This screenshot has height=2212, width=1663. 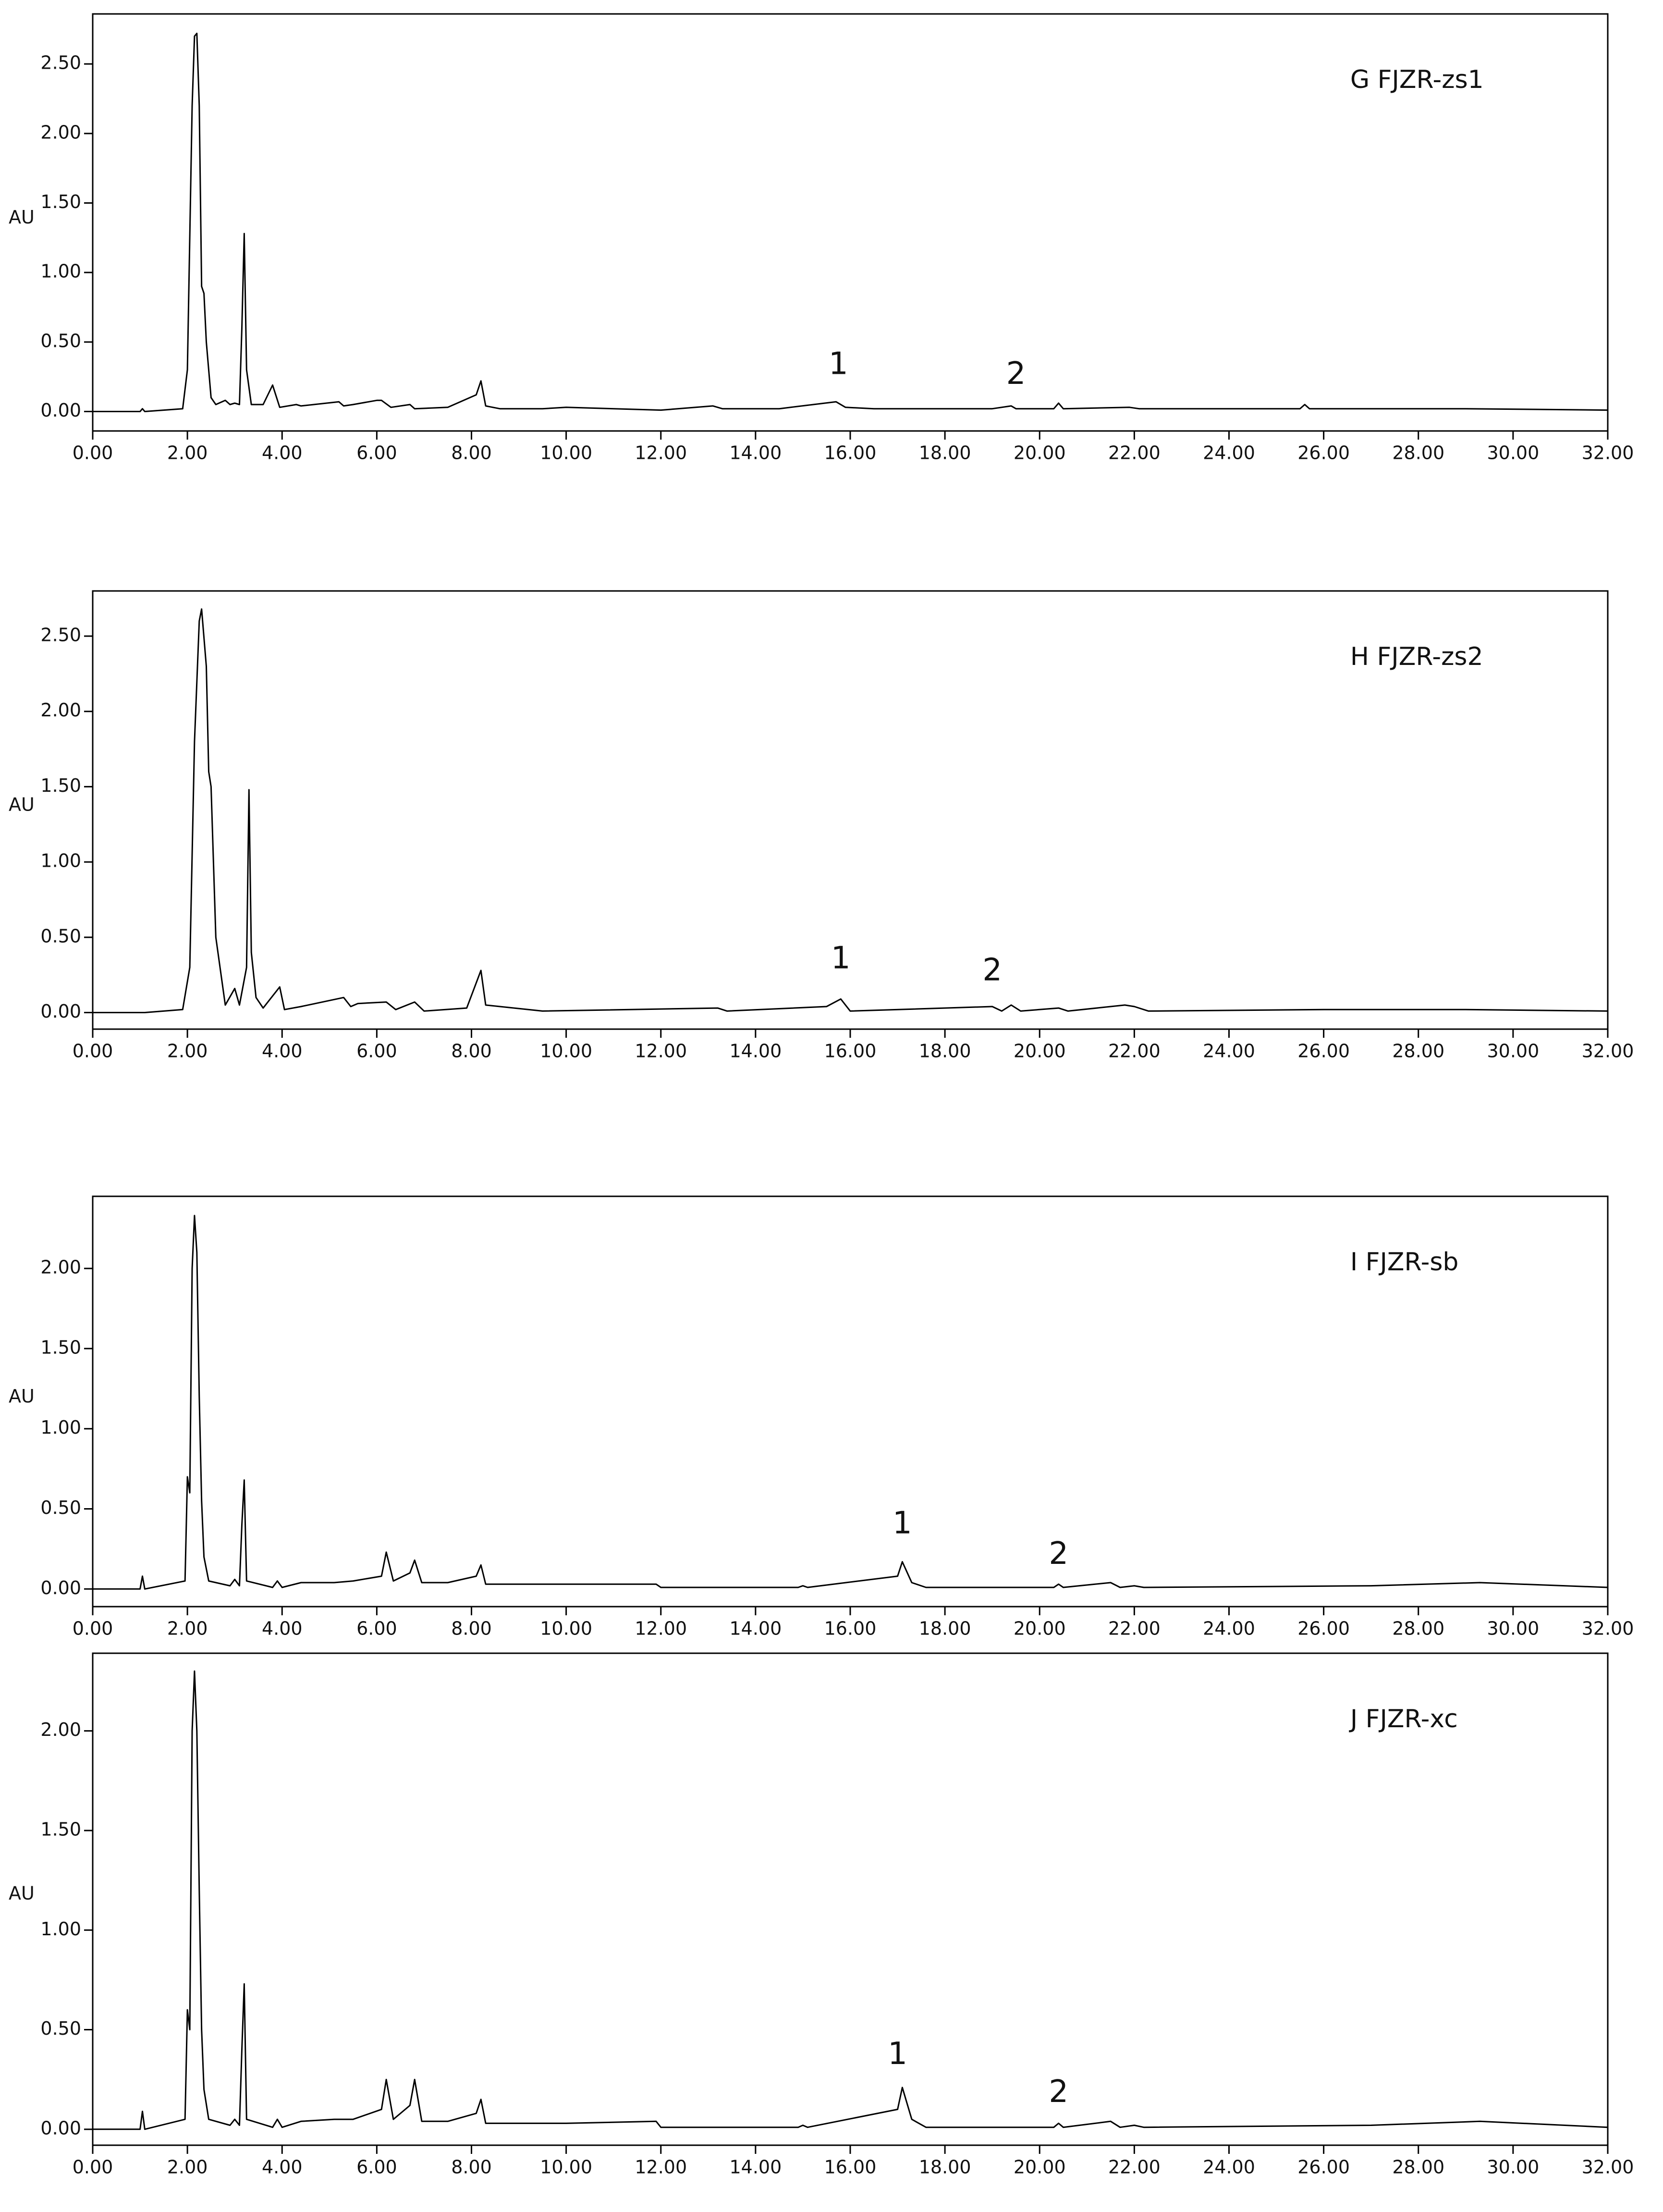 What do you see at coordinates (1417, 79) in the screenshot?
I see `panel-title: G FJZR-zs1` at bounding box center [1417, 79].